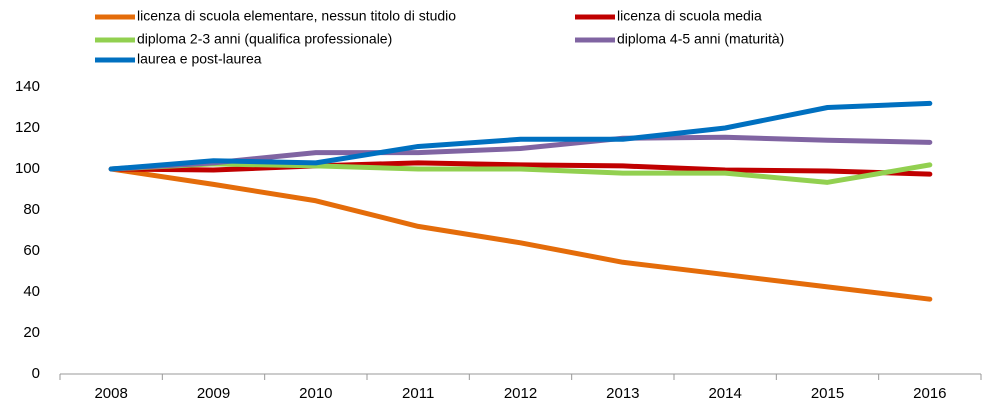 This screenshot has width=984, height=410. What do you see at coordinates (31, 332) in the screenshot?
I see `y-tick-label: 20` at bounding box center [31, 332].